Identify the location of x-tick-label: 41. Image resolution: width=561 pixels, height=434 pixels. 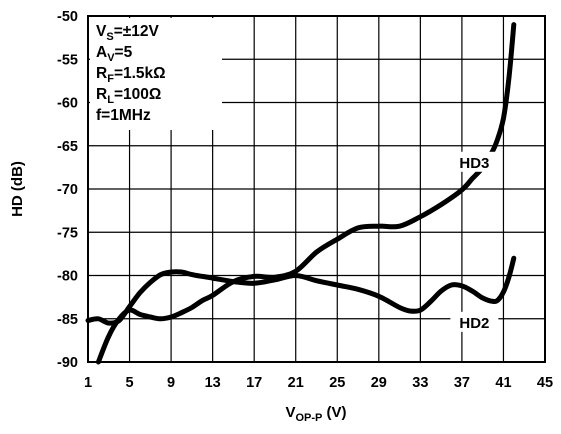
(503, 383).